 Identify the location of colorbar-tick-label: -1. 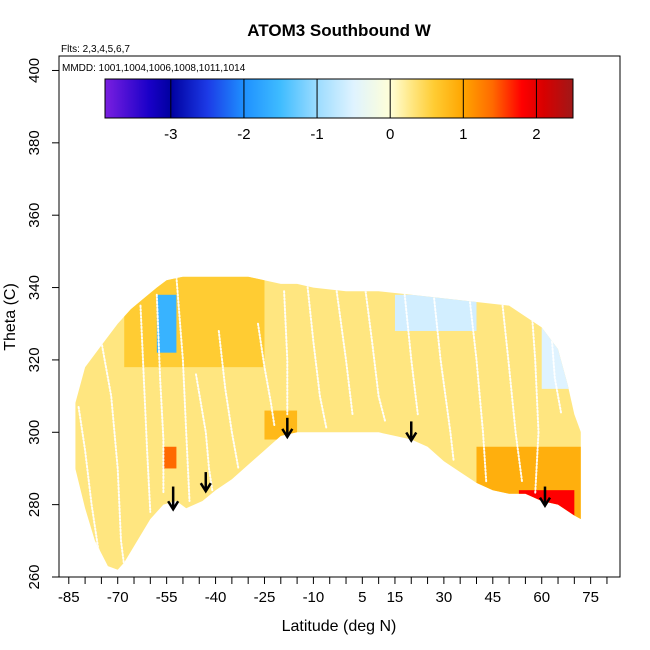
(316, 134).